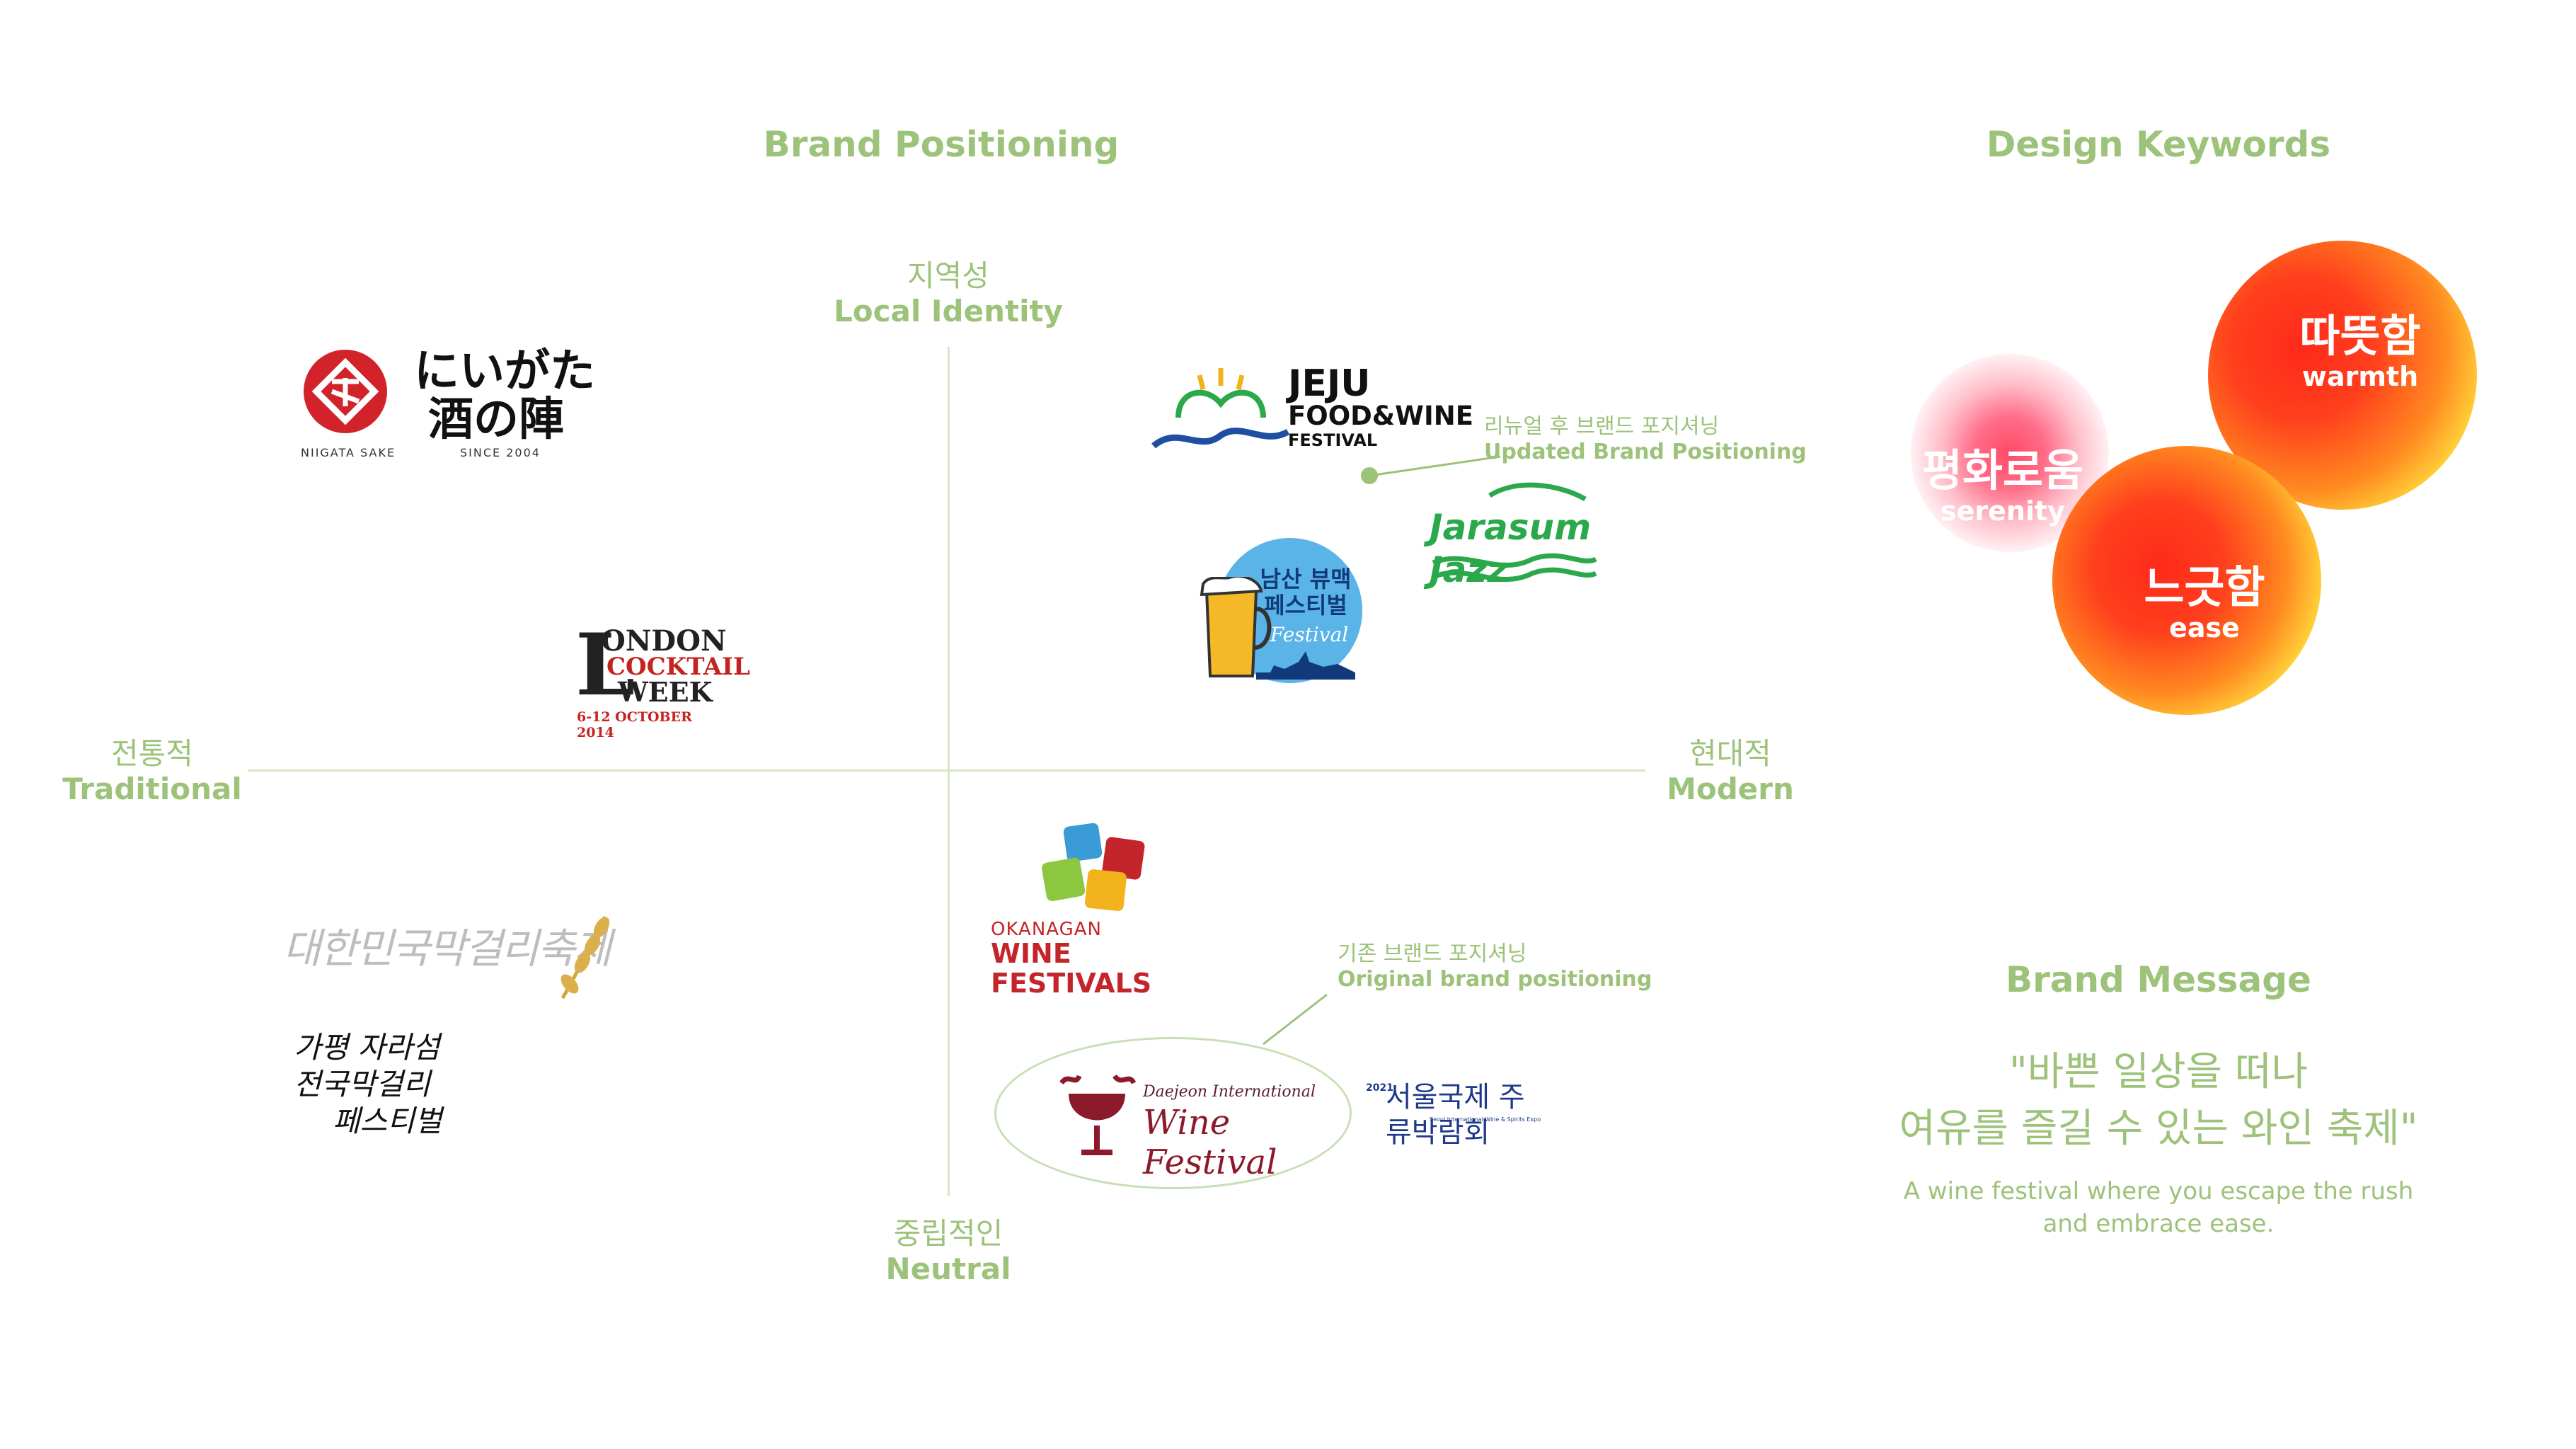 This screenshot has height=1449, width=2576. I want to click on daejeon-wine-festival-logo: Daejeon International Wine Festival, so click(1188, 1125).